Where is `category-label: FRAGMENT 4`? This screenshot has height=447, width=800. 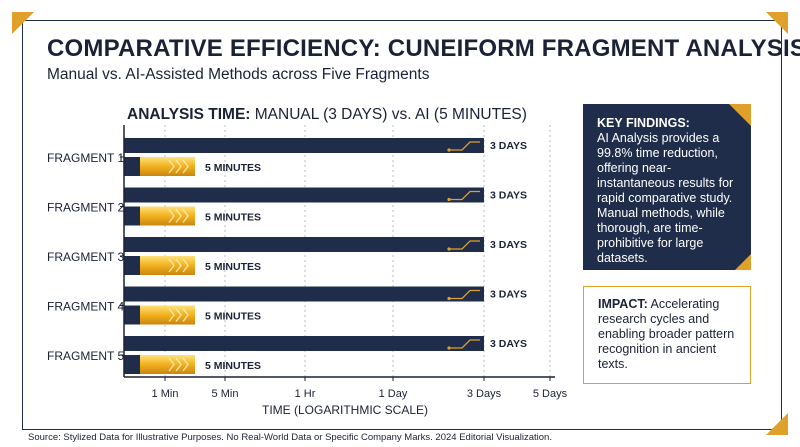 category-label: FRAGMENT 4 is located at coordinates (85, 307).